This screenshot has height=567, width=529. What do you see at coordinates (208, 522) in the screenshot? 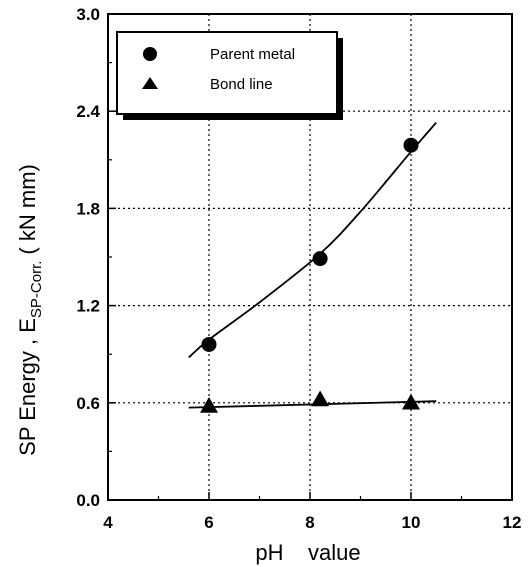
I see `x-tick-label: 6` at bounding box center [208, 522].